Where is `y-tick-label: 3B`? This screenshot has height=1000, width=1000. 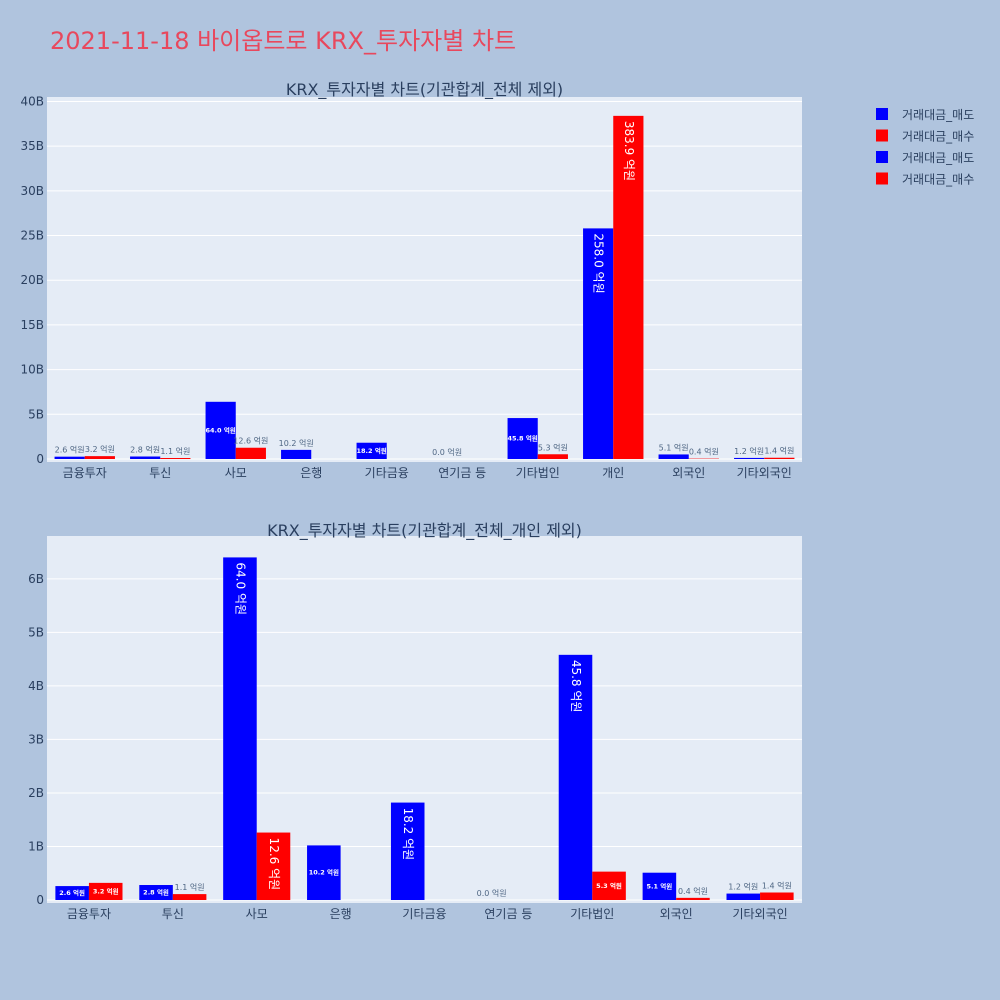 y-tick-label: 3B is located at coordinates (36, 739).